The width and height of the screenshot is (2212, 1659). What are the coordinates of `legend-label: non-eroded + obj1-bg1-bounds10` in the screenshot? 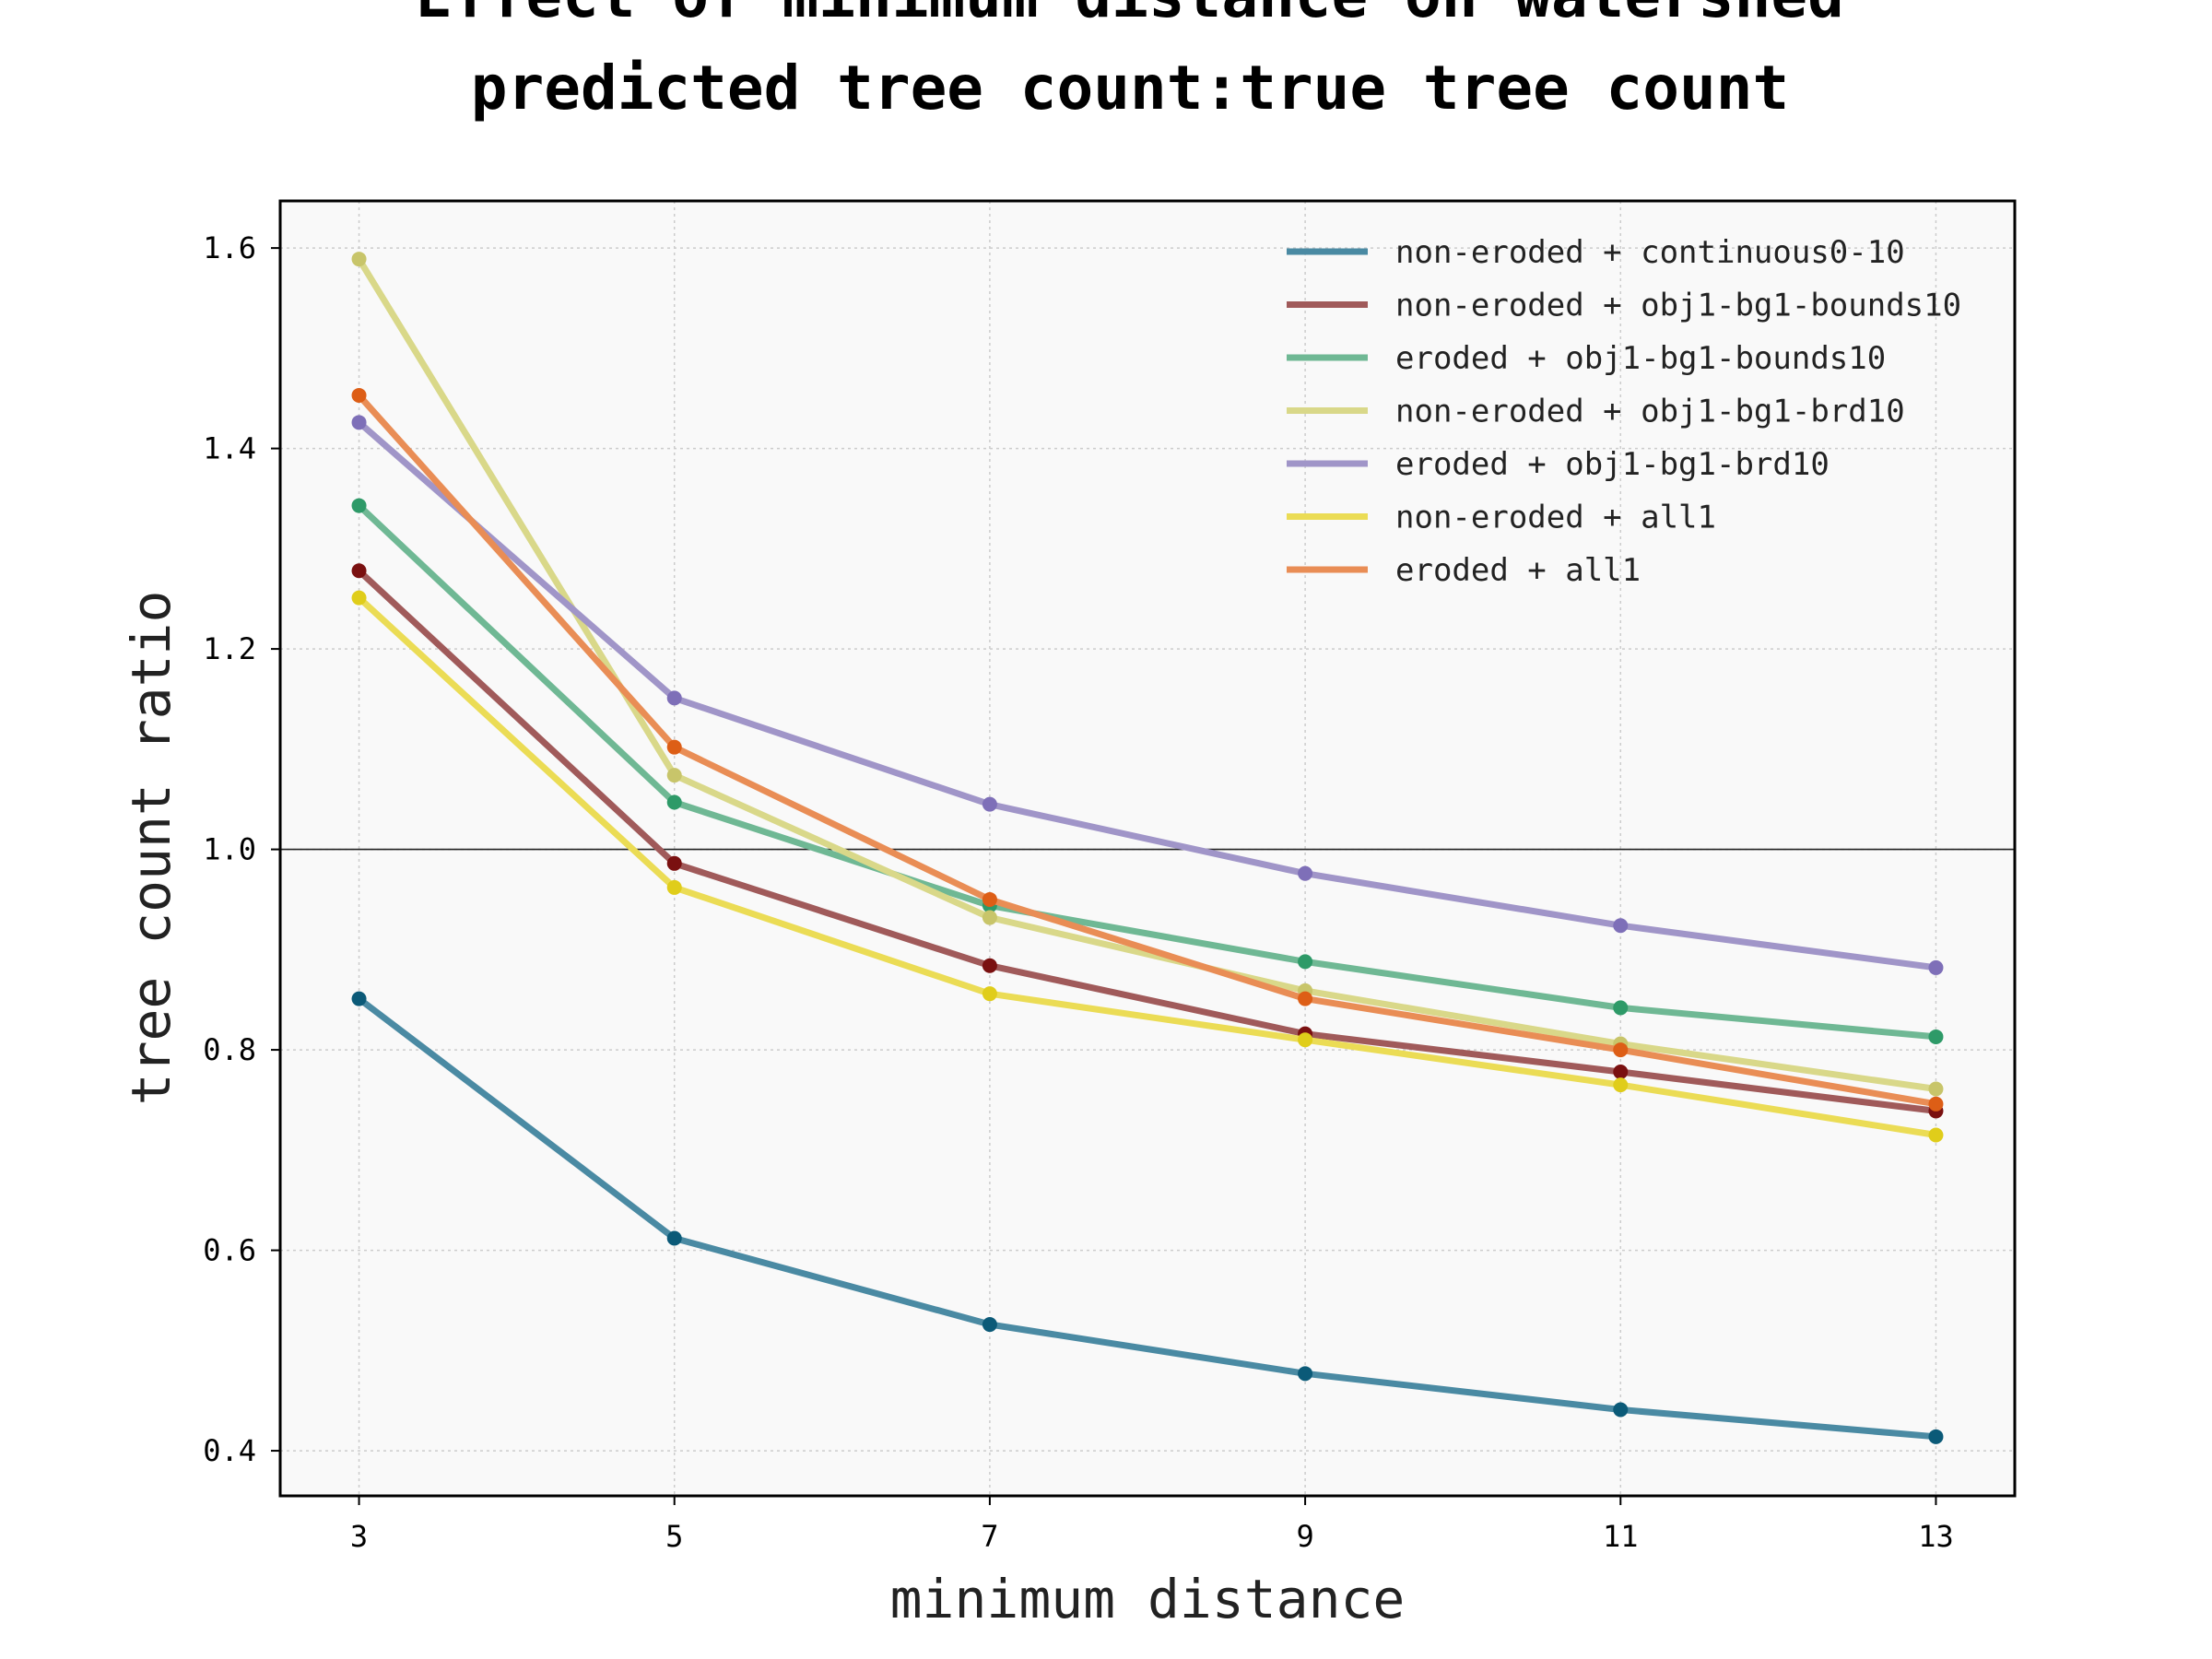 It's located at (1678, 306).